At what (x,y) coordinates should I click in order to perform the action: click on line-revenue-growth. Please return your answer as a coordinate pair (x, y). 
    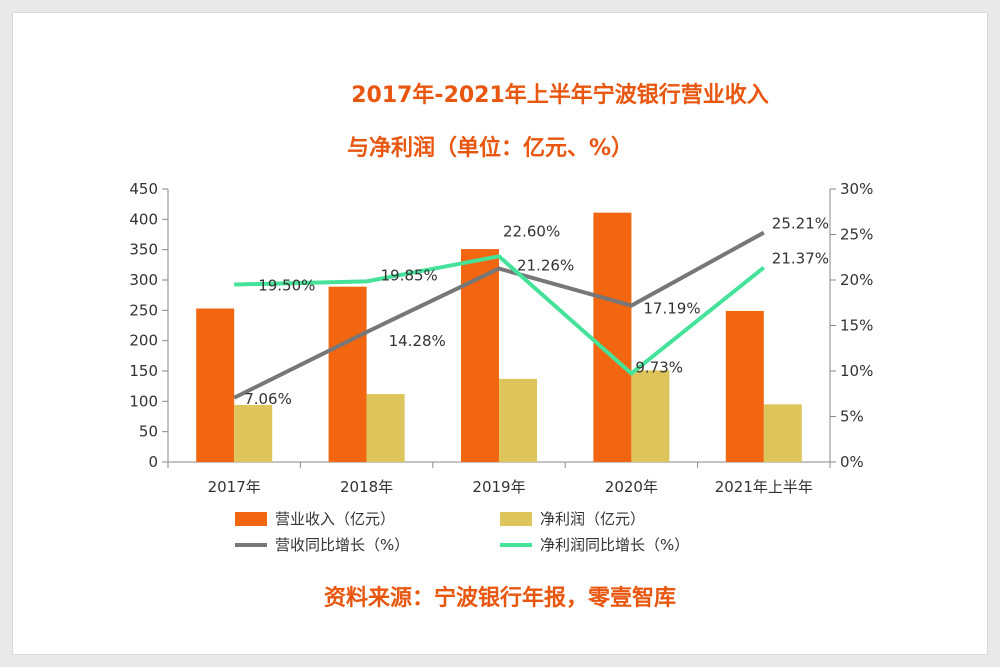
    Looking at the image, I should click on (499, 315).